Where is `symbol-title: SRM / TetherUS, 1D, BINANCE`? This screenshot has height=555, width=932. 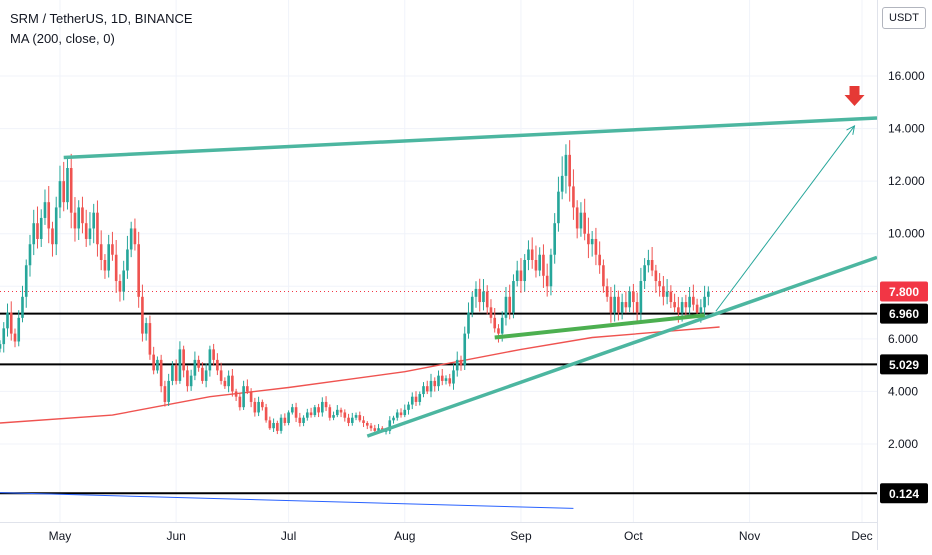 symbol-title: SRM / TetherUS, 1D, BINANCE is located at coordinates (101, 18).